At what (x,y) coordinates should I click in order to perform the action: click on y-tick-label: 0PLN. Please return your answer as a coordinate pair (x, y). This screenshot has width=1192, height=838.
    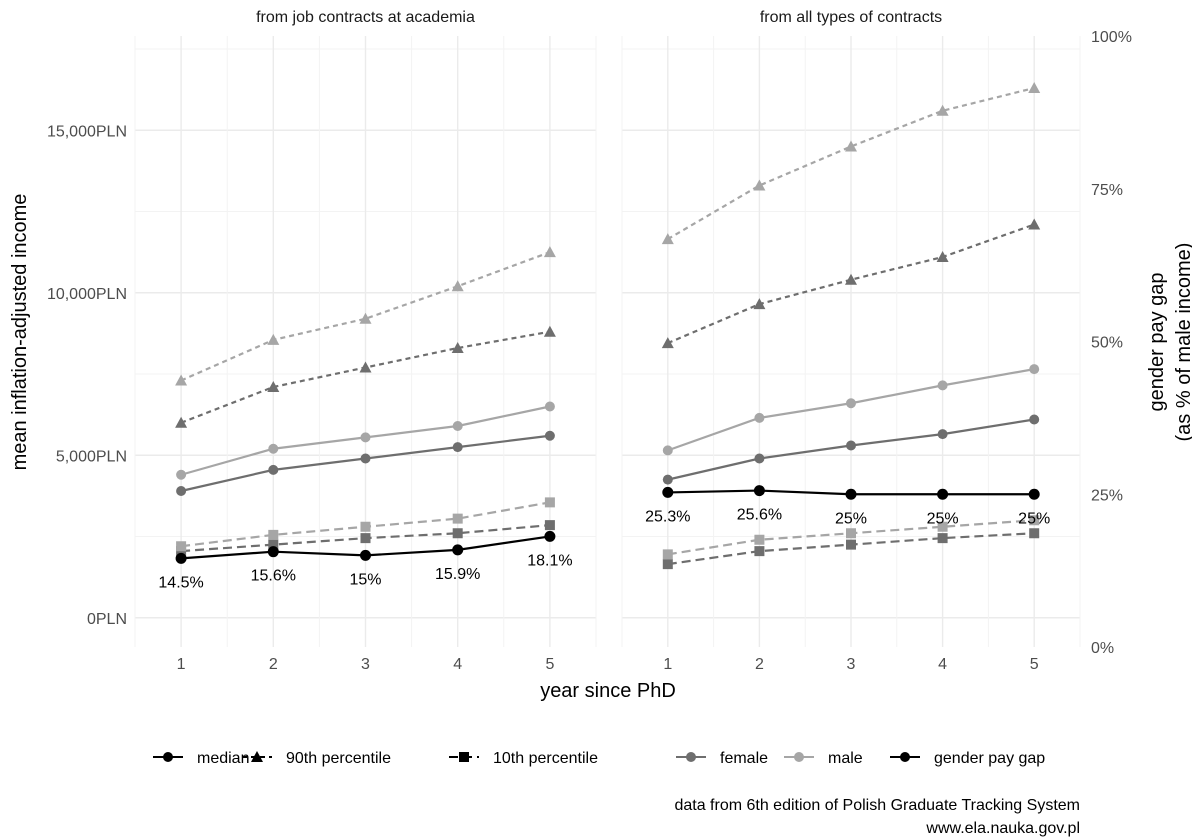
    Looking at the image, I should click on (107, 619).